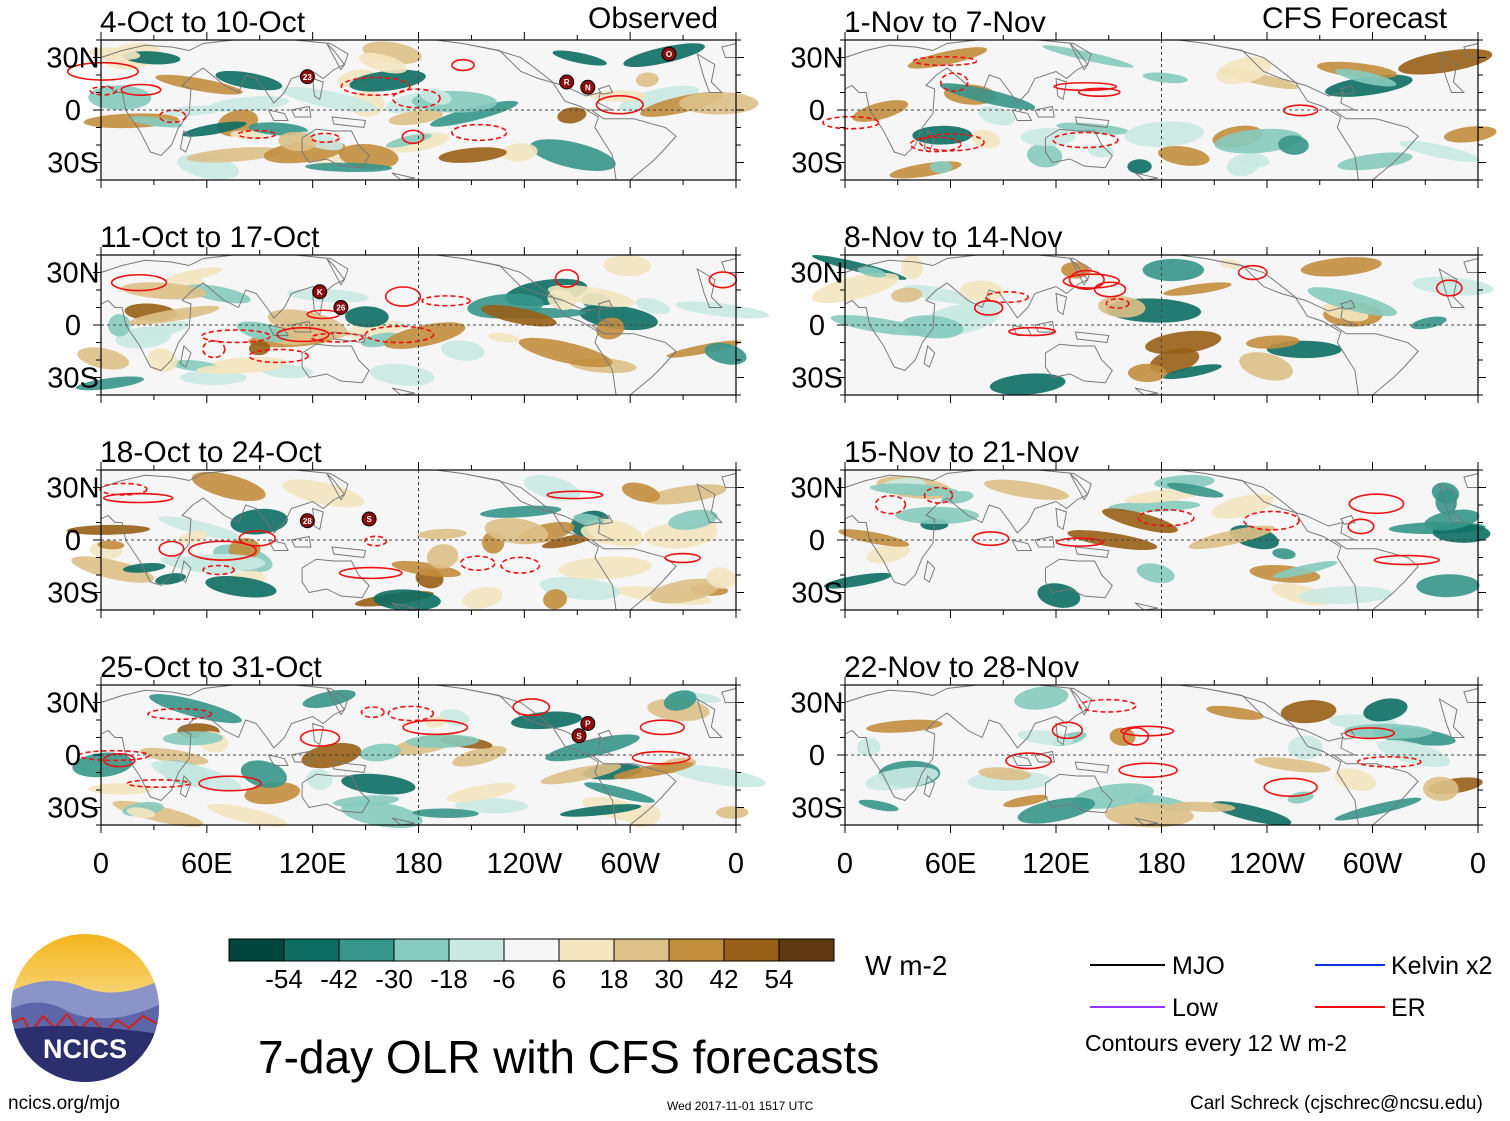 This screenshot has height=1121, width=1510. What do you see at coordinates (64, 1103) in the screenshot?
I see `footer-url: ncics.org/mjo` at bounding box center [64, 1103].